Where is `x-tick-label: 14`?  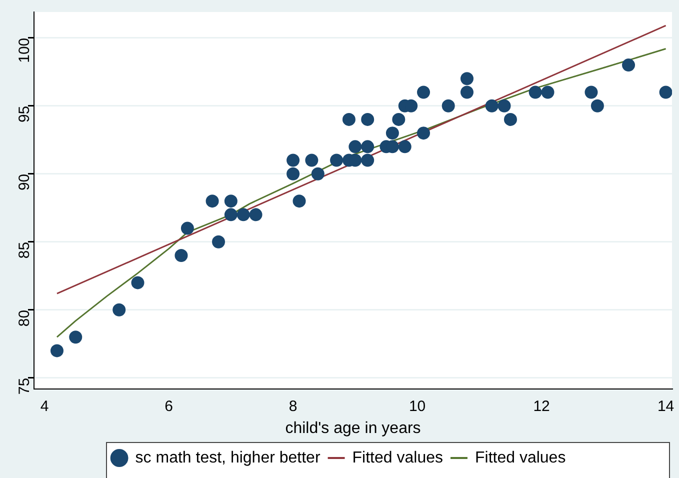 x-tick-label: 14 is located at coordinates (665, 406).